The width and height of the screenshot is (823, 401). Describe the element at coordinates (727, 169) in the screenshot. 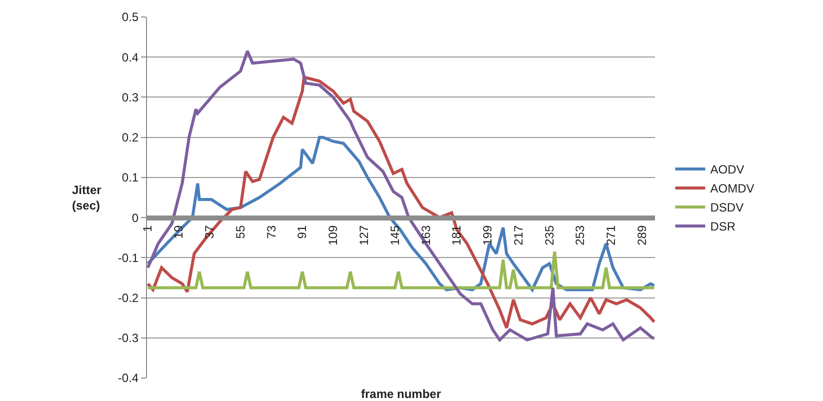

I see `legend-label: AODV` at that location.